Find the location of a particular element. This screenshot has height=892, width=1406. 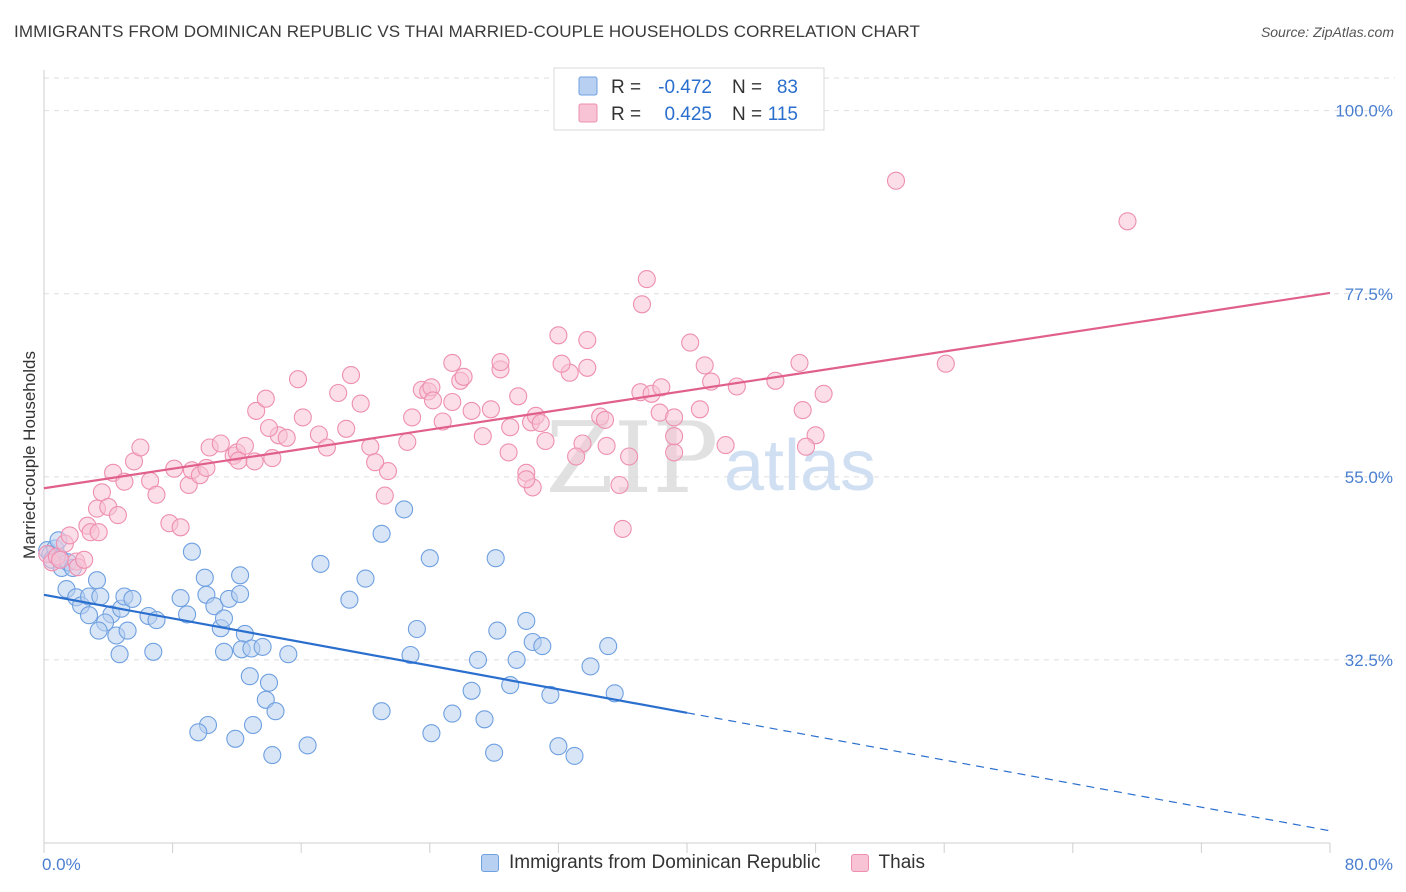

legend-box is located at coordinates (689, 99).